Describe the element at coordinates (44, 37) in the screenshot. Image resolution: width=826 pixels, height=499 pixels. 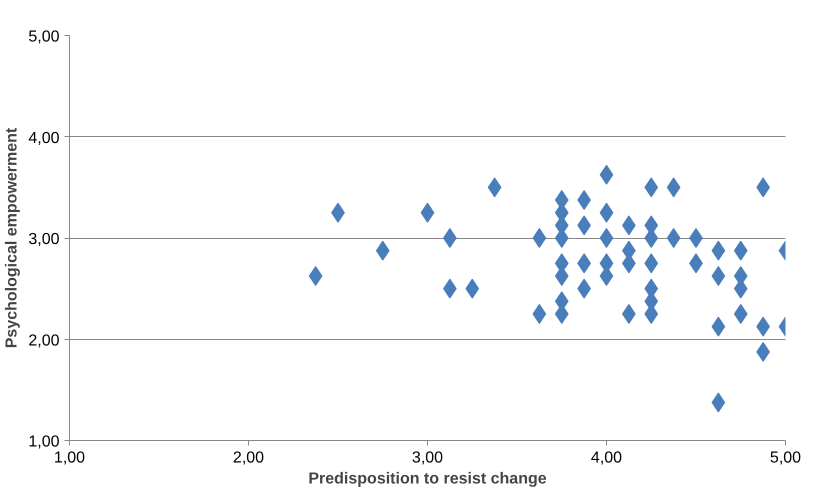
I see `y-tick-label: 5,00` at that location.